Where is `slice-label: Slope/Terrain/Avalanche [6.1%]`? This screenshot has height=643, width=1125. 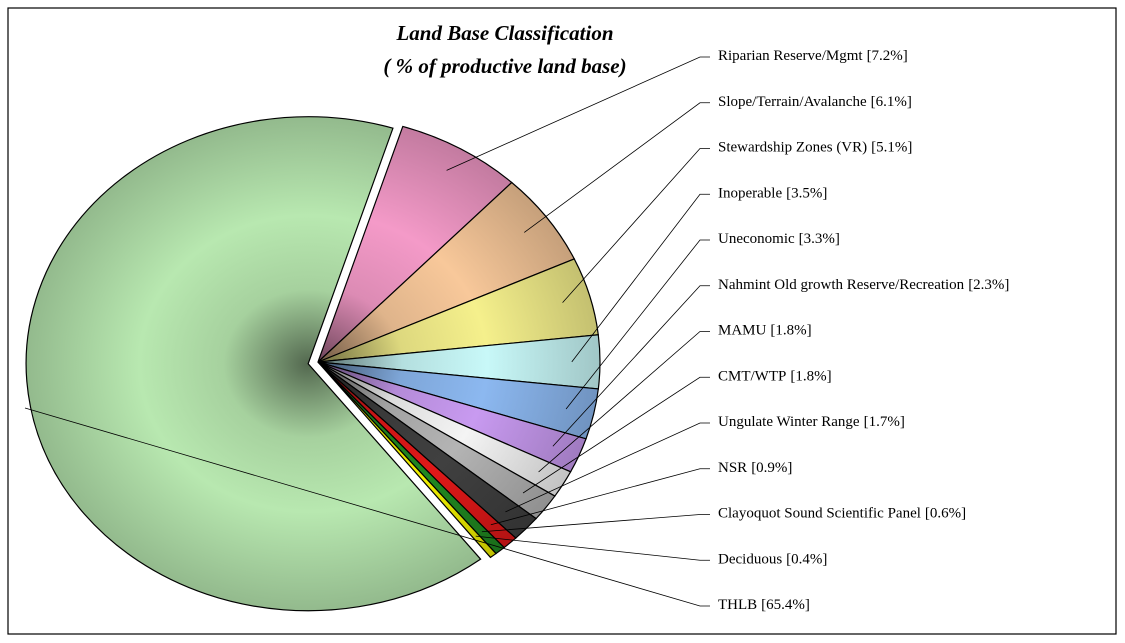 slice-label: Slope/Terrain/Avalanche [6.1%] is located at coordinates (815, 102).